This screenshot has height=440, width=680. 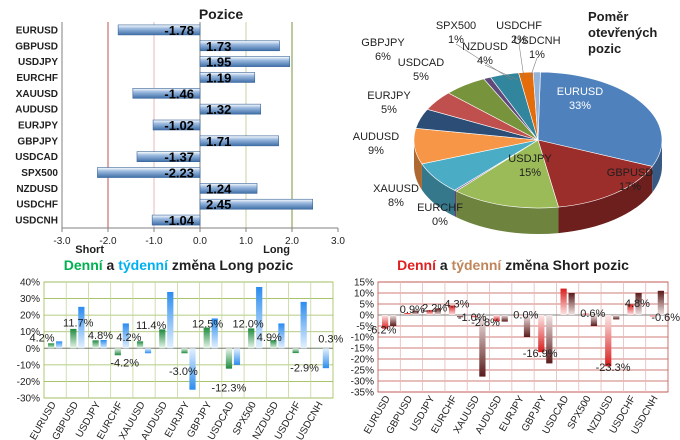 What do you see at coordinates (421, 77) in the screenshot?
I see `pie-percent-usdcad: 5%` at bounding box center [421, 77].